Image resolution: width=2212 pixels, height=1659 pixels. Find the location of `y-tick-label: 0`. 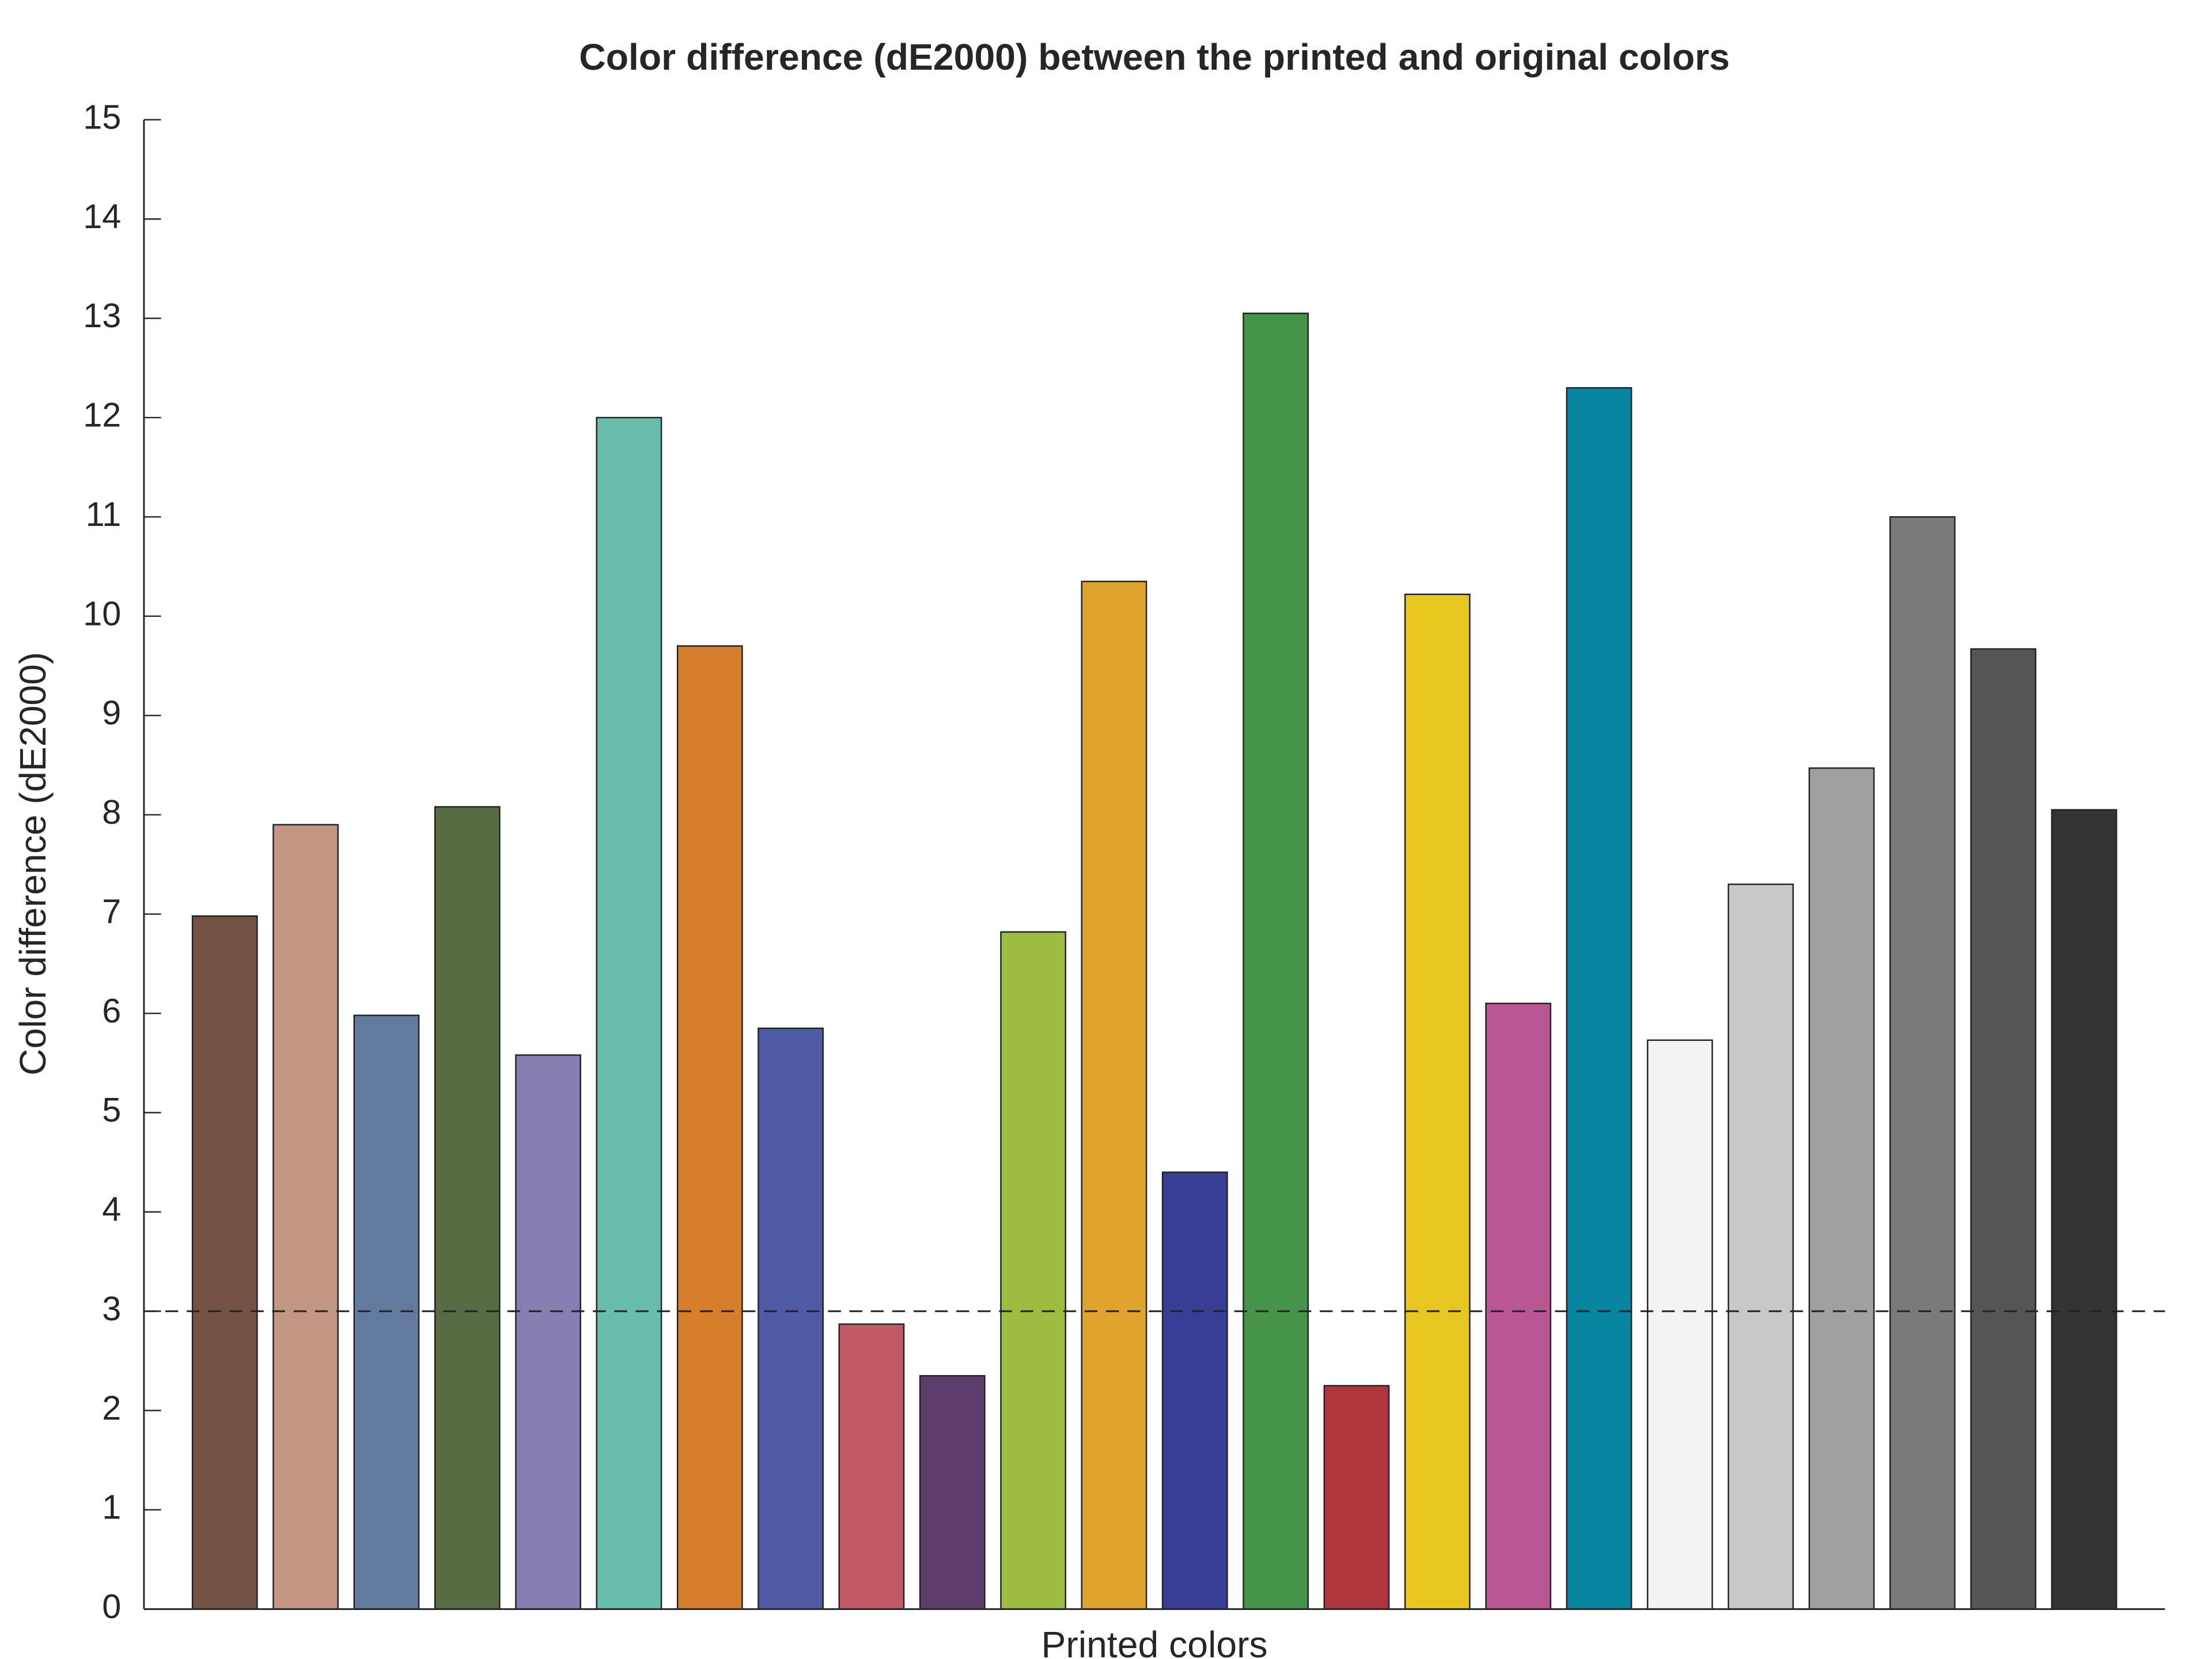

y-tick-label: 0 is located at coordinates (111, 1606).